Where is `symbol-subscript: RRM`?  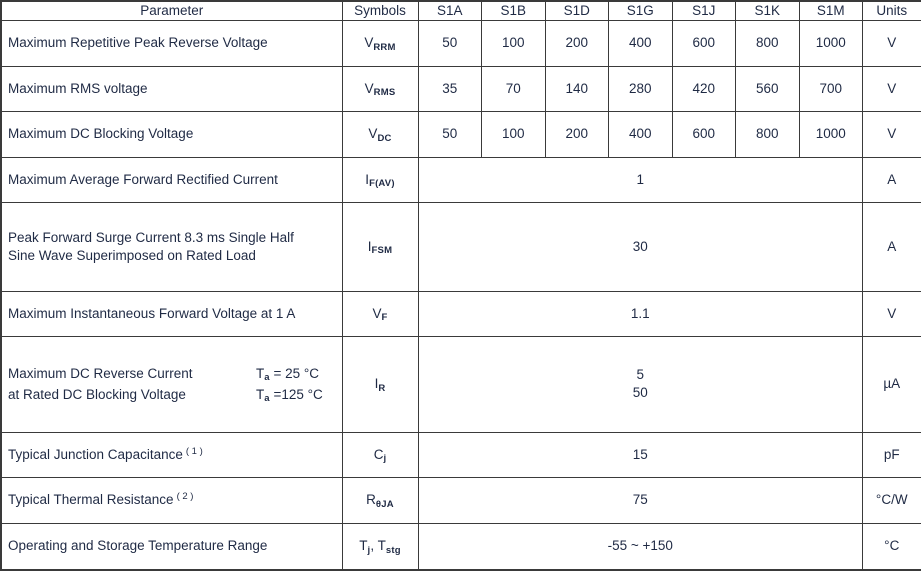
symbol-subscript: RRM is located at coordinates (384, 47).